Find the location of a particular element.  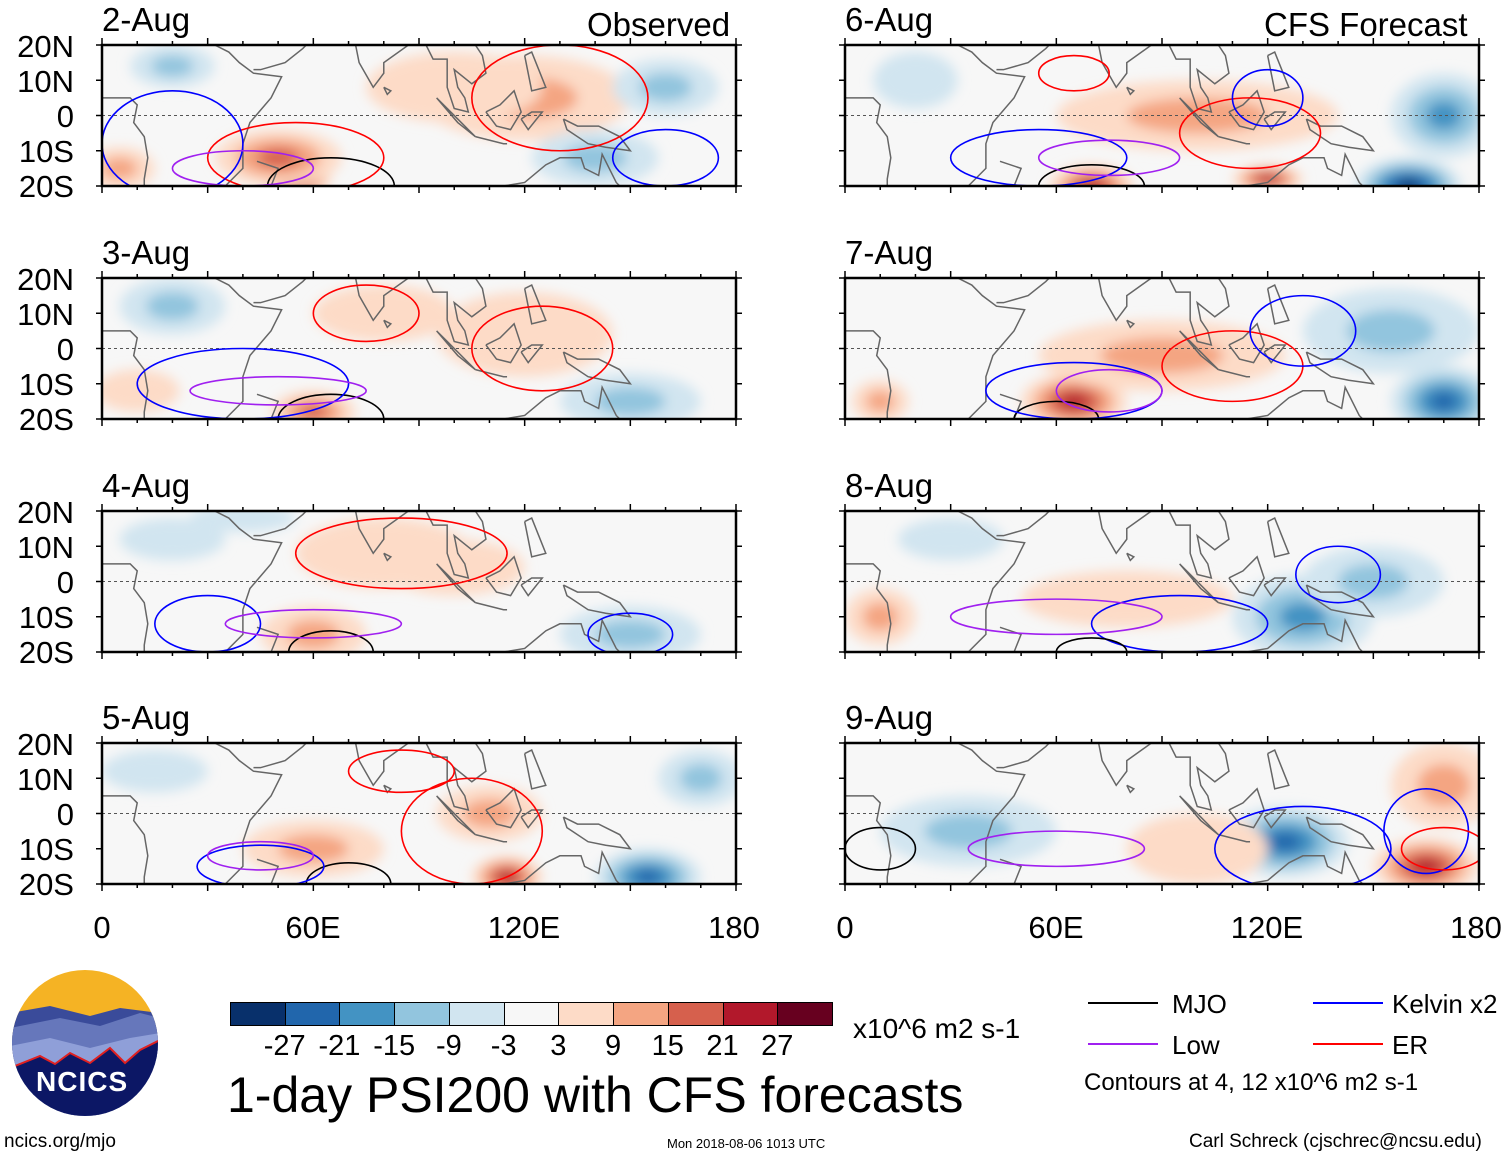

lat-label: 10S is located at coordinates (46, 151).